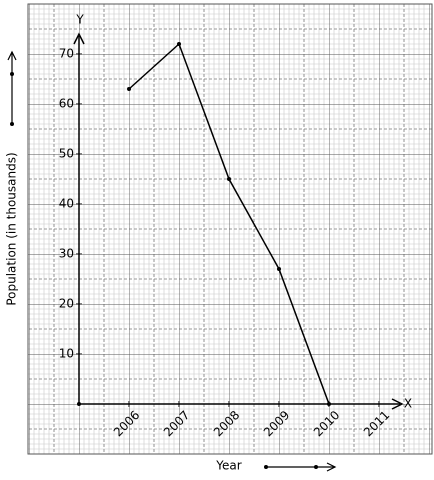  What do you see at coordinates (66, 54) in the screenshot?
I see `y-tick-label: 70` at bounding box center [66, 54].